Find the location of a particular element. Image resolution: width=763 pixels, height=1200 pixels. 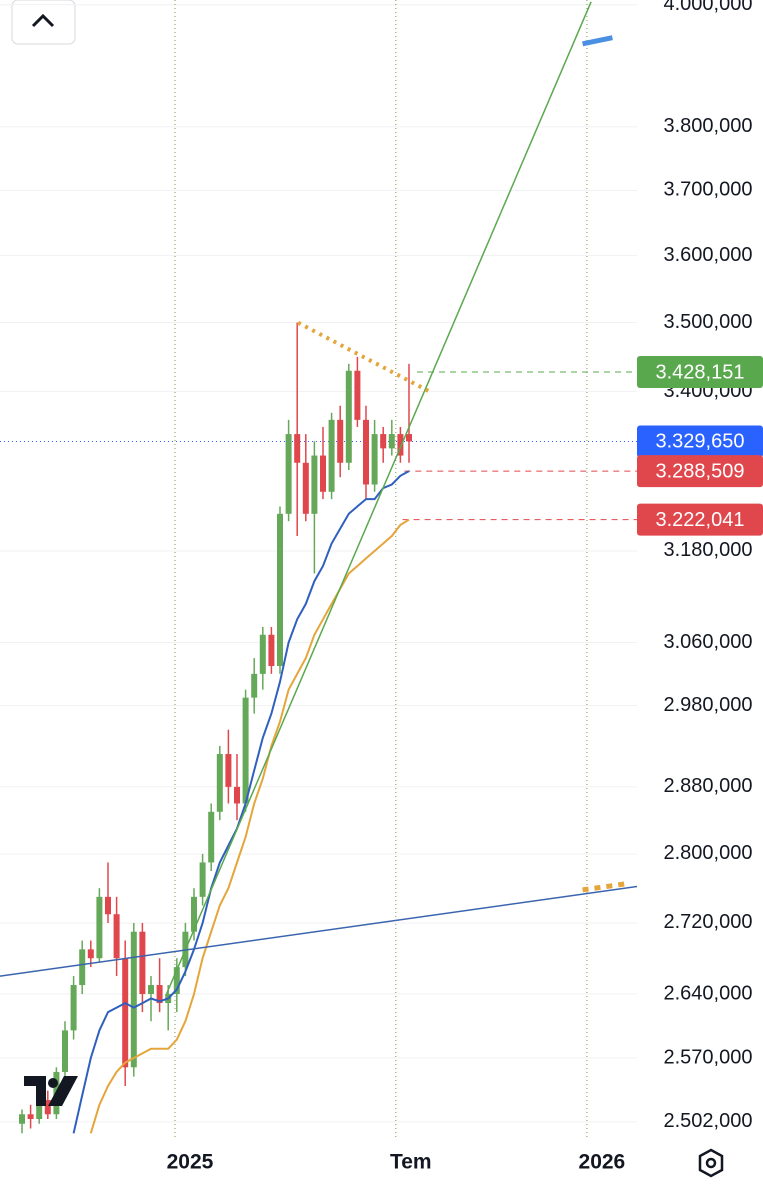

price-label: 3.288,509 is located at coordinates (700, 471).